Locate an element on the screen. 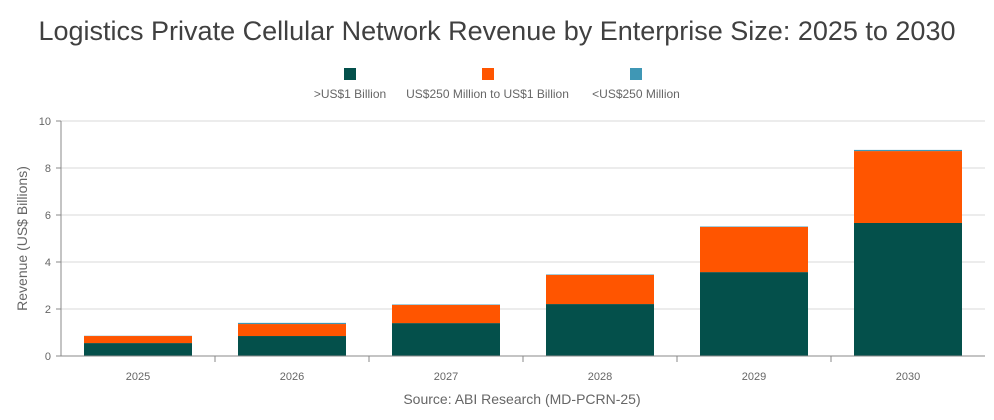  y-axis-label: Revenue (US$ Billions) is located at coordinates (22, 238).